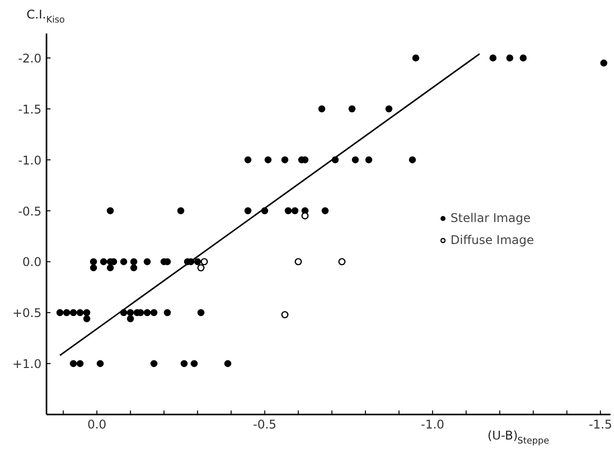 The image size is (614, 458). What do you see at coordinates (30, 160) in the screenshot?
I see `y-tick-label: -1.0` at bounding box center [30, 160].